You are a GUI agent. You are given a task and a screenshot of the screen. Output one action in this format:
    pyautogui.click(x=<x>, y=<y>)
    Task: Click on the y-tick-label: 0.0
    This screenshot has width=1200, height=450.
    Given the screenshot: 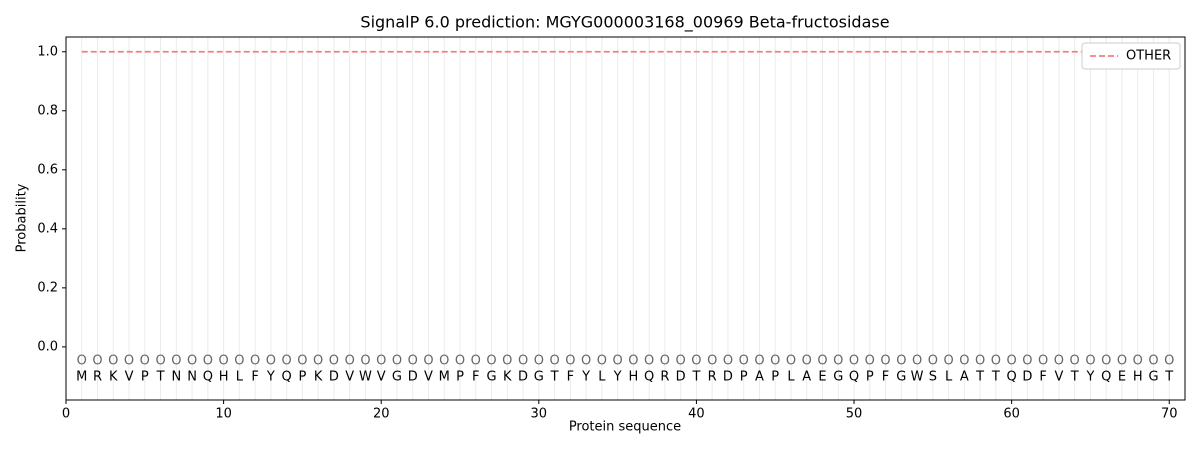 What is the action you would take?
    pyautogui.click(x=47, y=346)
    